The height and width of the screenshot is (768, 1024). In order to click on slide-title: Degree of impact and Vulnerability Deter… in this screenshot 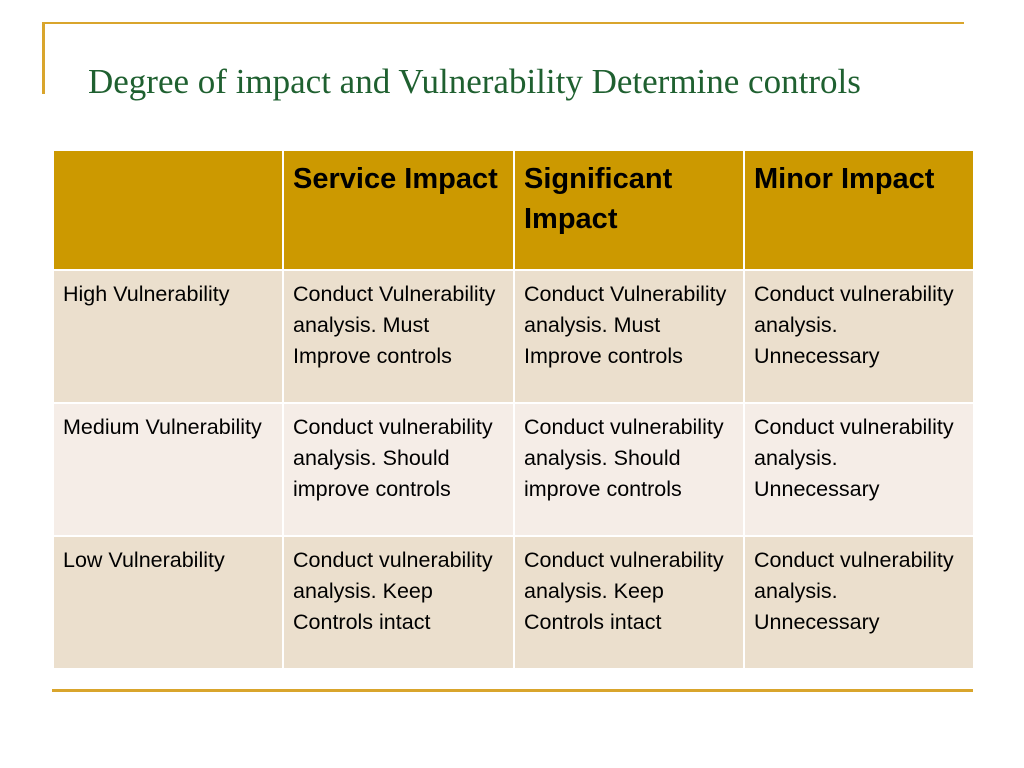, I will do `click(474, 81)`.